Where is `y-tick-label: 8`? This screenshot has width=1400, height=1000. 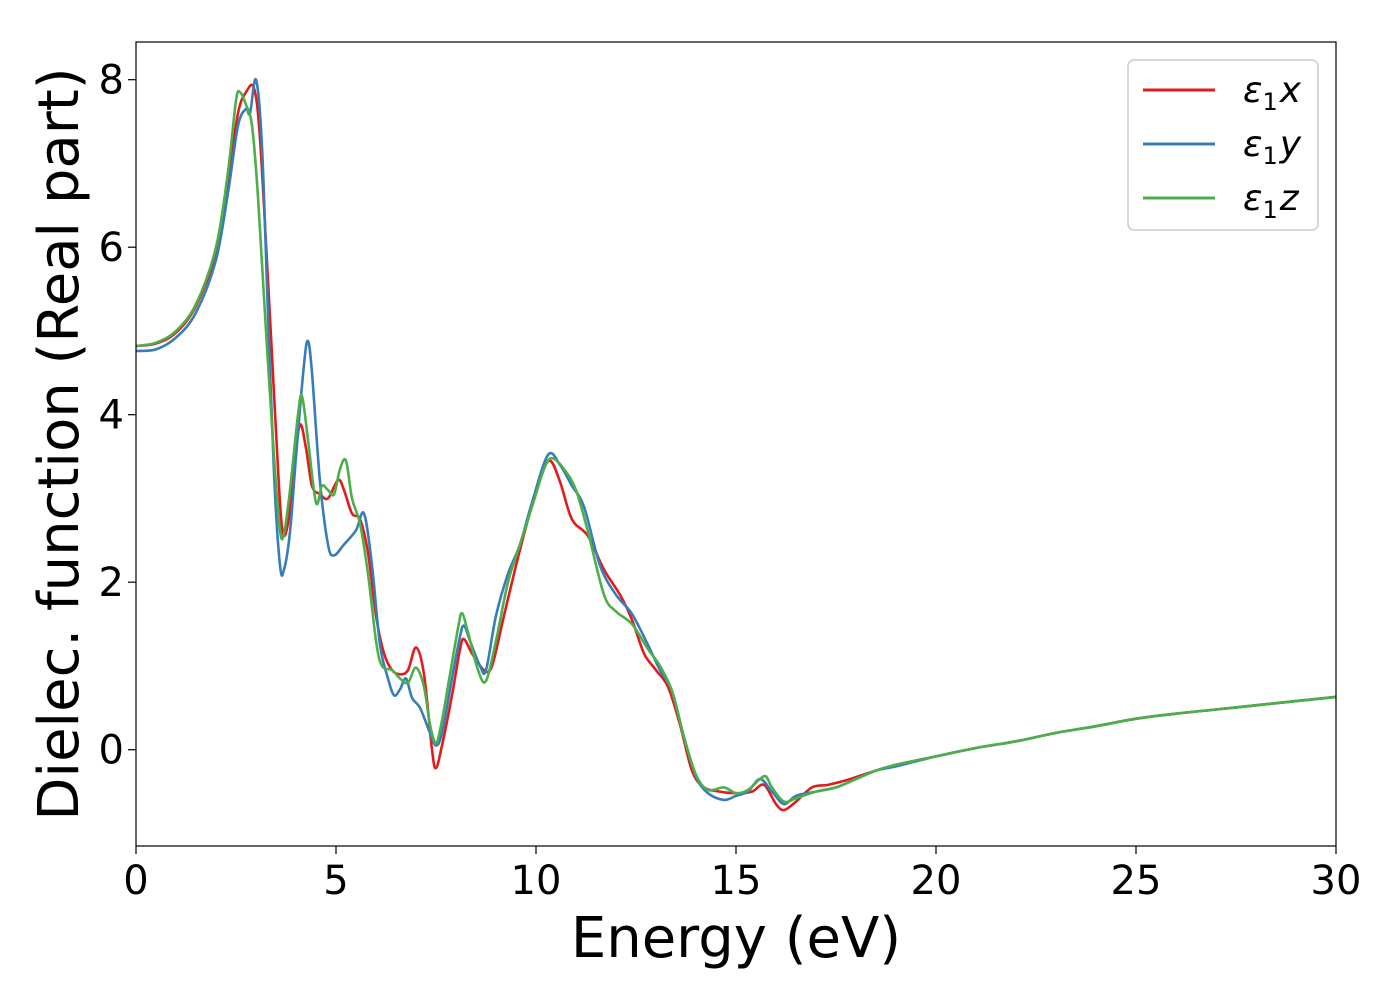
y-tick-label: 8 is located at coordinates (111, 81).